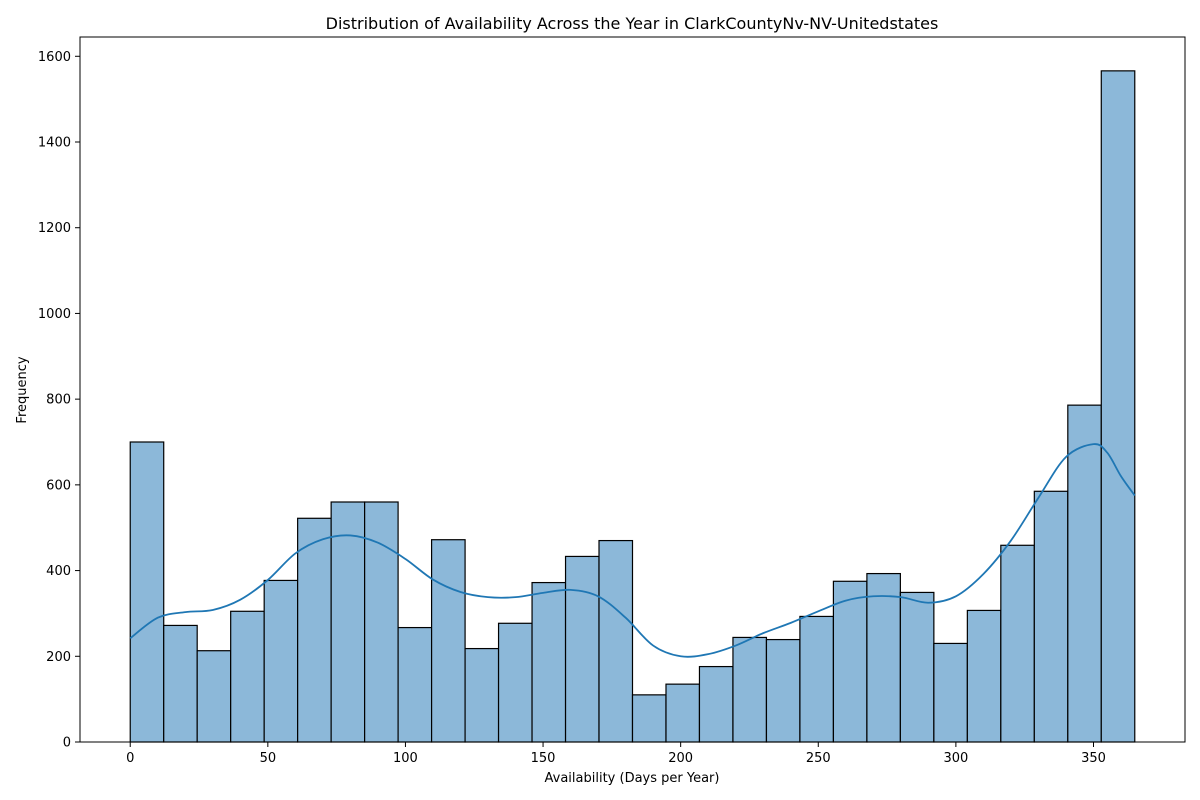 The width and height of the screenshot is (1200, 800). I want to click on x-axis-ticks: 0 50 100 150 200 250 300 350, so click(616, 754).